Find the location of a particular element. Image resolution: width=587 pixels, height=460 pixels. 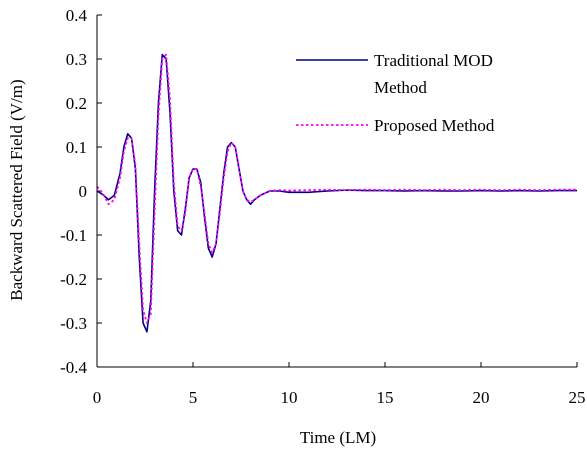

legend-label-1: Traditional MOD is located at coordinates (433, 60).